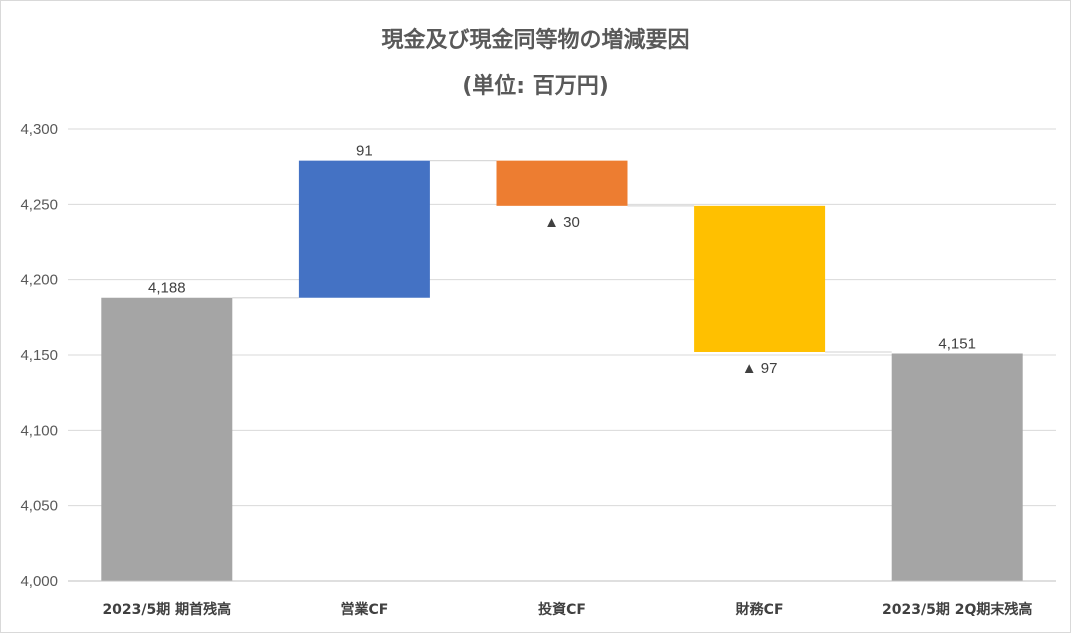 The image size is (1071, 633). I want to click on data-label: 91, so click(364, 151).